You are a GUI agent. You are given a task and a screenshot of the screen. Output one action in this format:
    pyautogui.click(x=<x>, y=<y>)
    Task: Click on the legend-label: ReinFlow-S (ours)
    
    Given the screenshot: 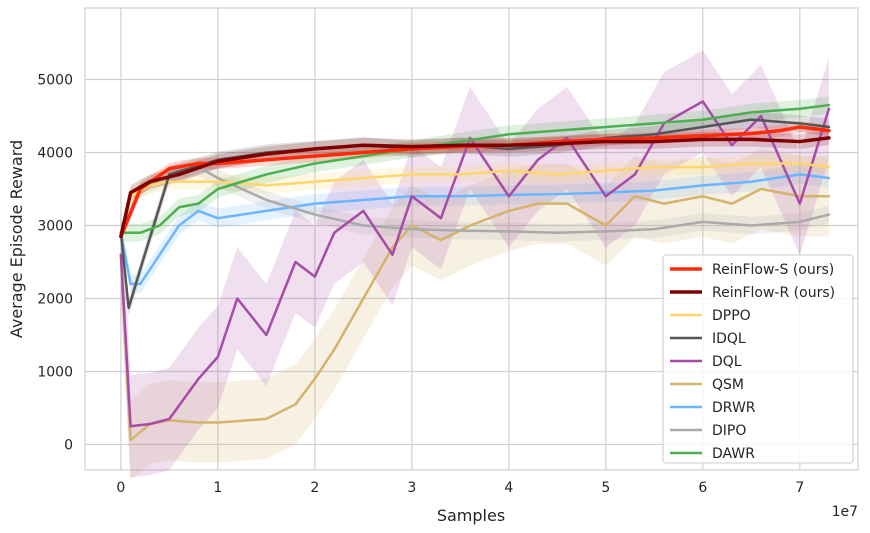 What is the action you would take?
    pyautogui.click(x=773, y=270)
    